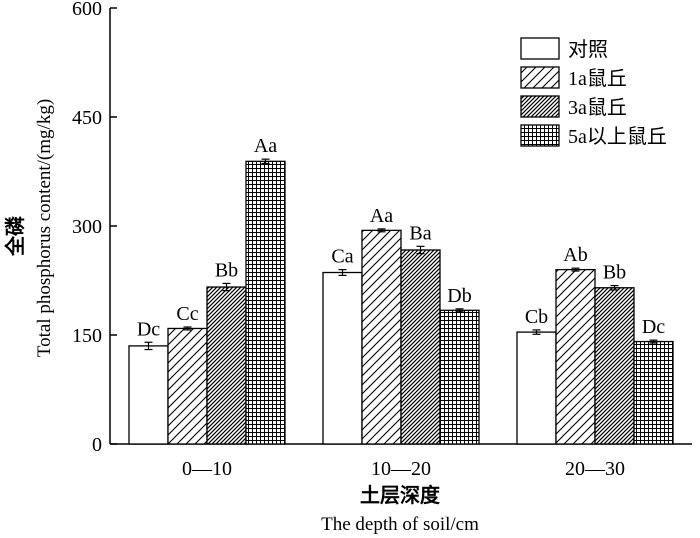 The width and height of the screenshot is (700, 538). Describe the element at coordinates (207, 469) in the screenshot. I see `x-tick-label: 0—10` at that location.